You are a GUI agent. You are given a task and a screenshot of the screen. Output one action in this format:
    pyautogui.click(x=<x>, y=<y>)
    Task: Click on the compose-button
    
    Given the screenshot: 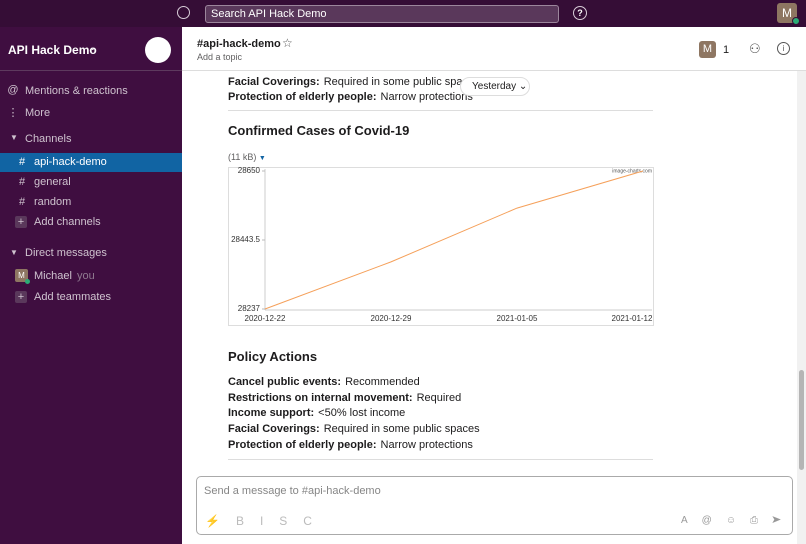 What is the action you would take?
    pyautogui.click(x=158, y=50)
    